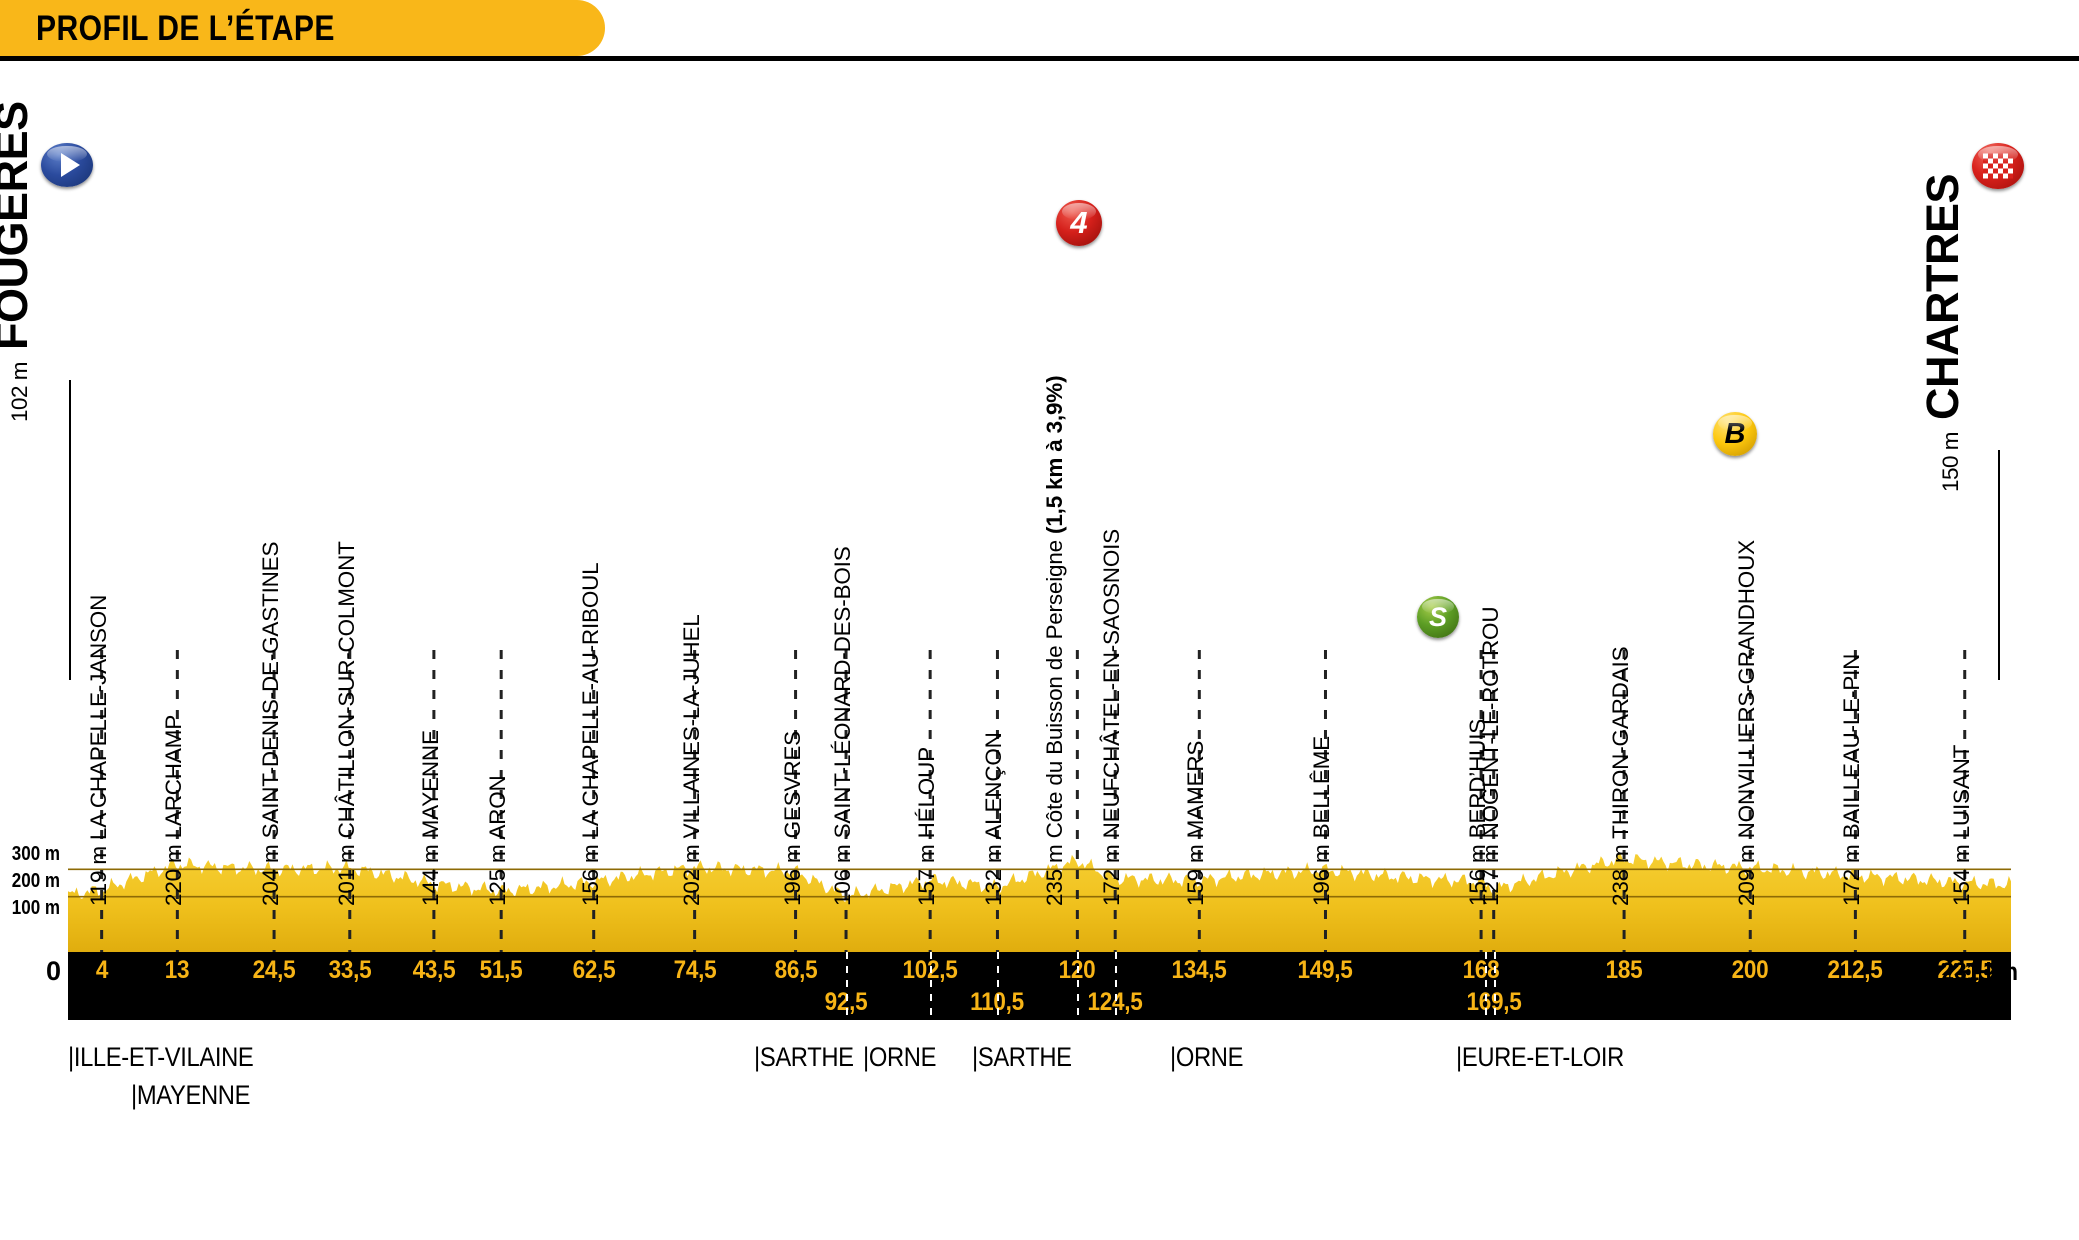 The width and height of the screenshot is (2079, 1240). Describe the element at coordinates (792, 785) in the screenshot. I see `town-name: GESVRES` at that location.